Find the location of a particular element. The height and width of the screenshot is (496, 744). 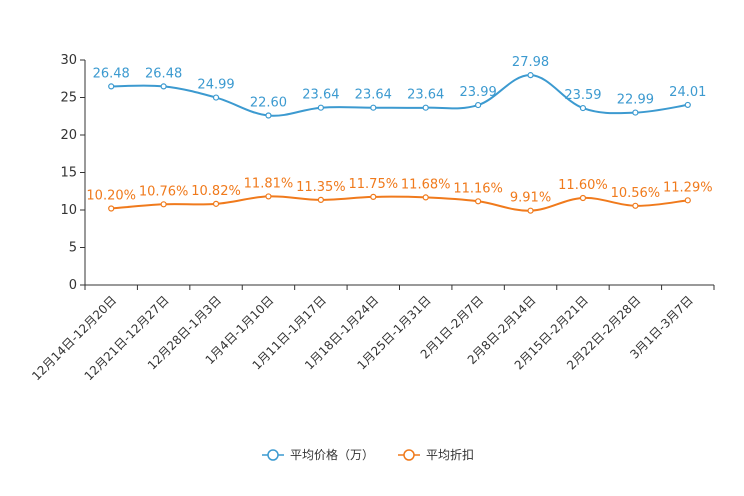

discount-series-line is located at coordinates (399, 203).